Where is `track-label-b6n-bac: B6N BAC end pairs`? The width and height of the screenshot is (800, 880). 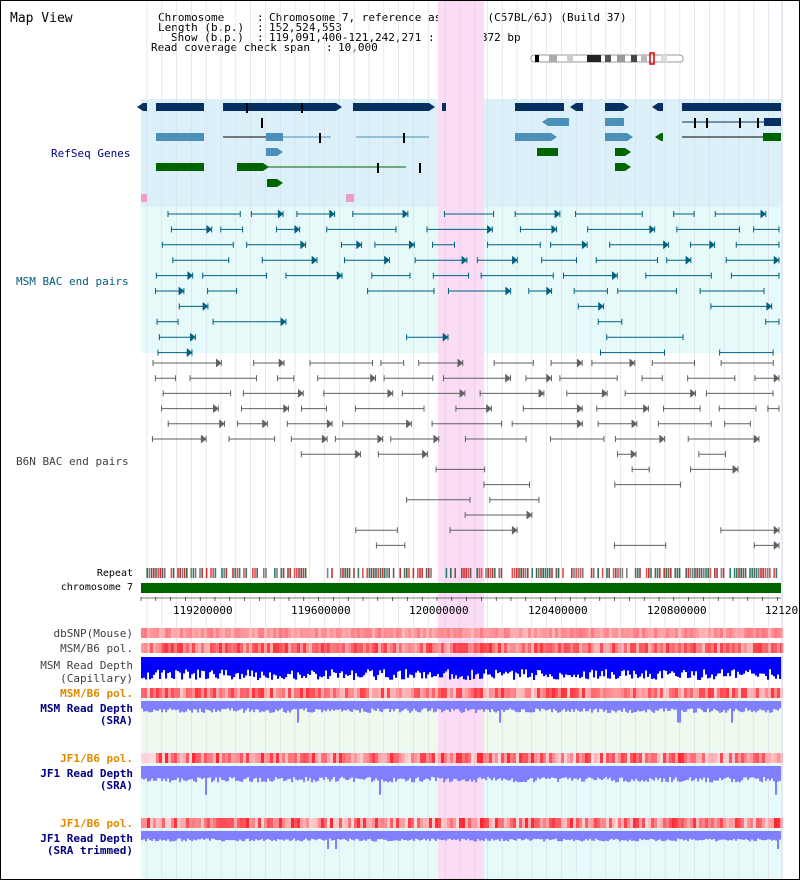 track-label-b6n-bac: B6N BAC end pairs is located at coordinates (72, 461).